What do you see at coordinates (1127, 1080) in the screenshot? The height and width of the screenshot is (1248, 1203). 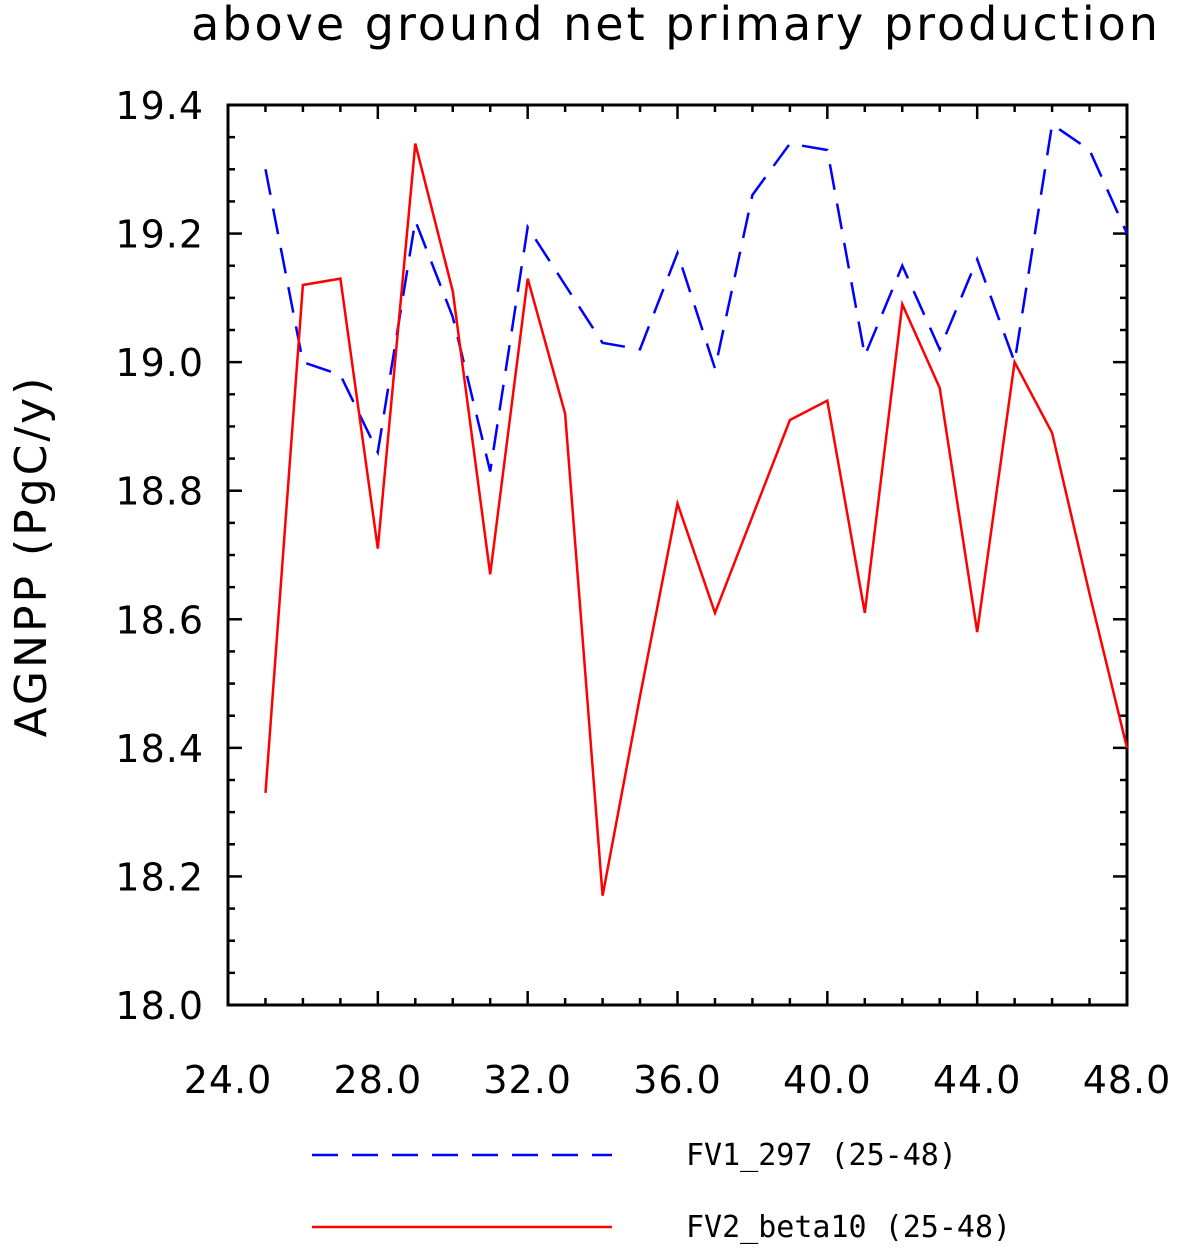 I see `x-tick-label: 48.0` at bounding box center [1127, 1080].